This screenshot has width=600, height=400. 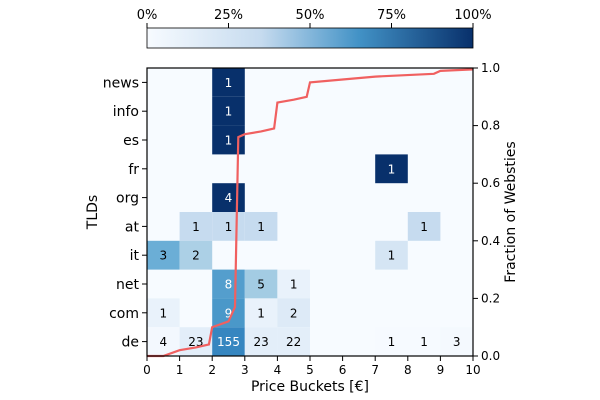 I want to click on colorbar-tick-label: 25%, so click(x=228, y=15).